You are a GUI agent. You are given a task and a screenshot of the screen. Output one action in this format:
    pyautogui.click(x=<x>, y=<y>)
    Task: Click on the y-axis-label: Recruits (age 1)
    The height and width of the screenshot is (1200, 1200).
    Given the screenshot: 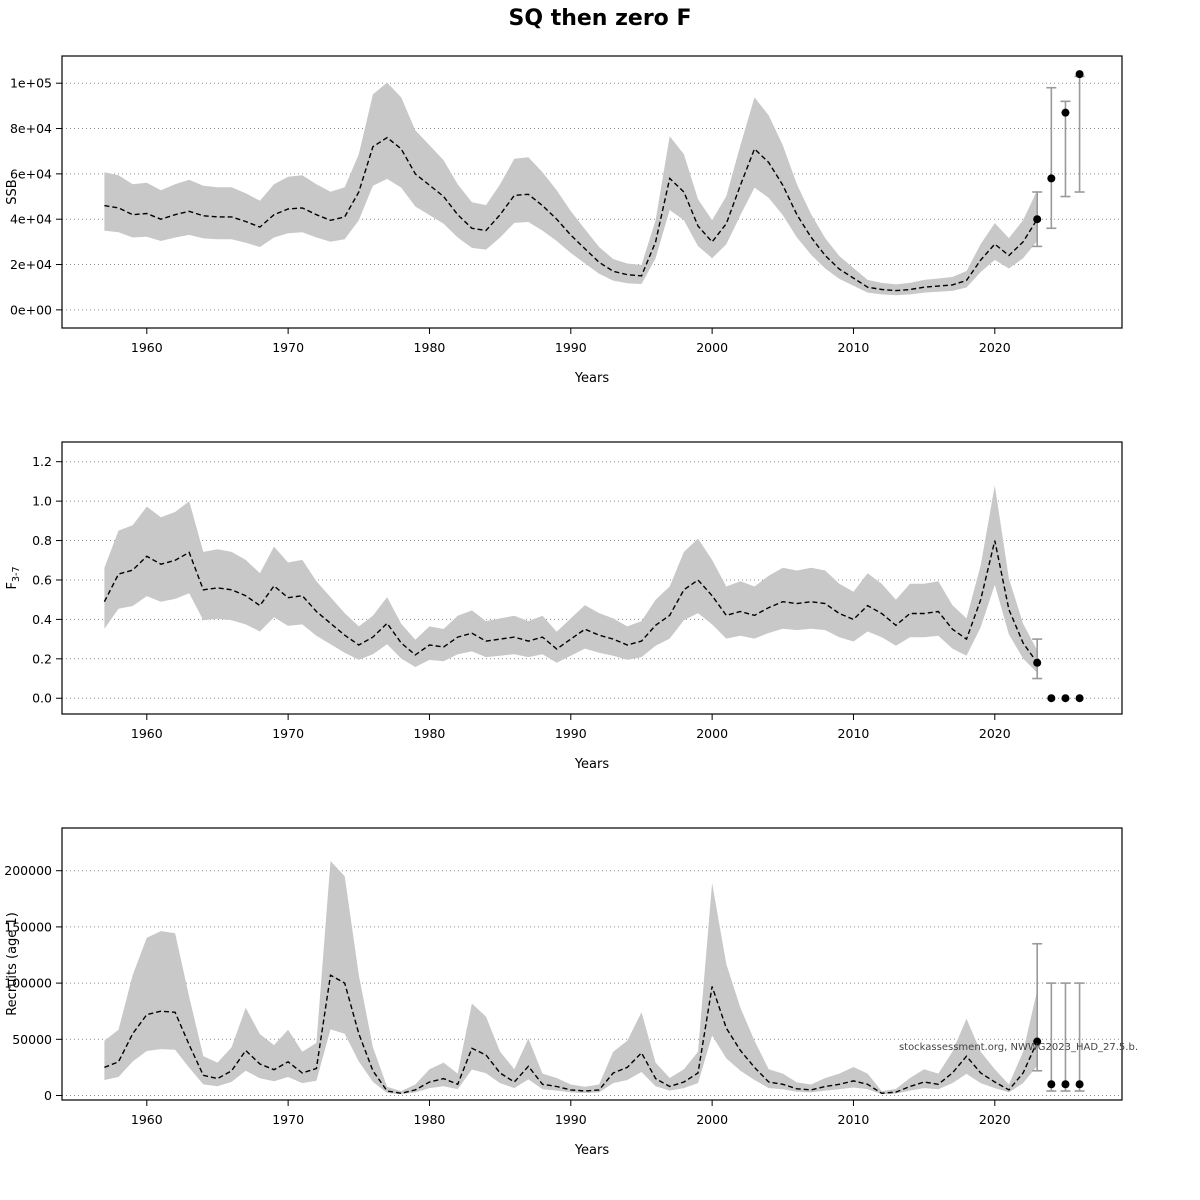 What is the action you would take?
    pyautogui.click(x=12, y=964)
    